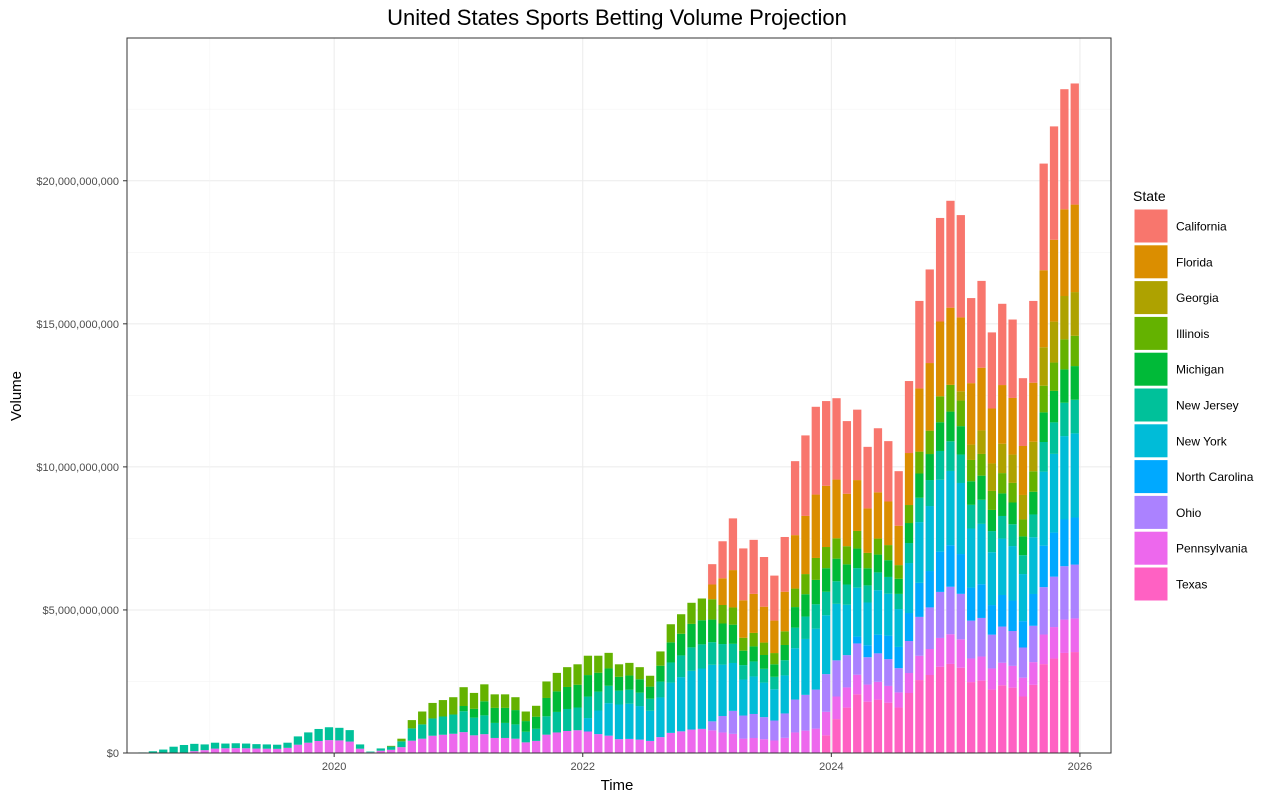 This screenshot has height=800, width=1271. I want to click on legend-title: State, so click(1149, 196).